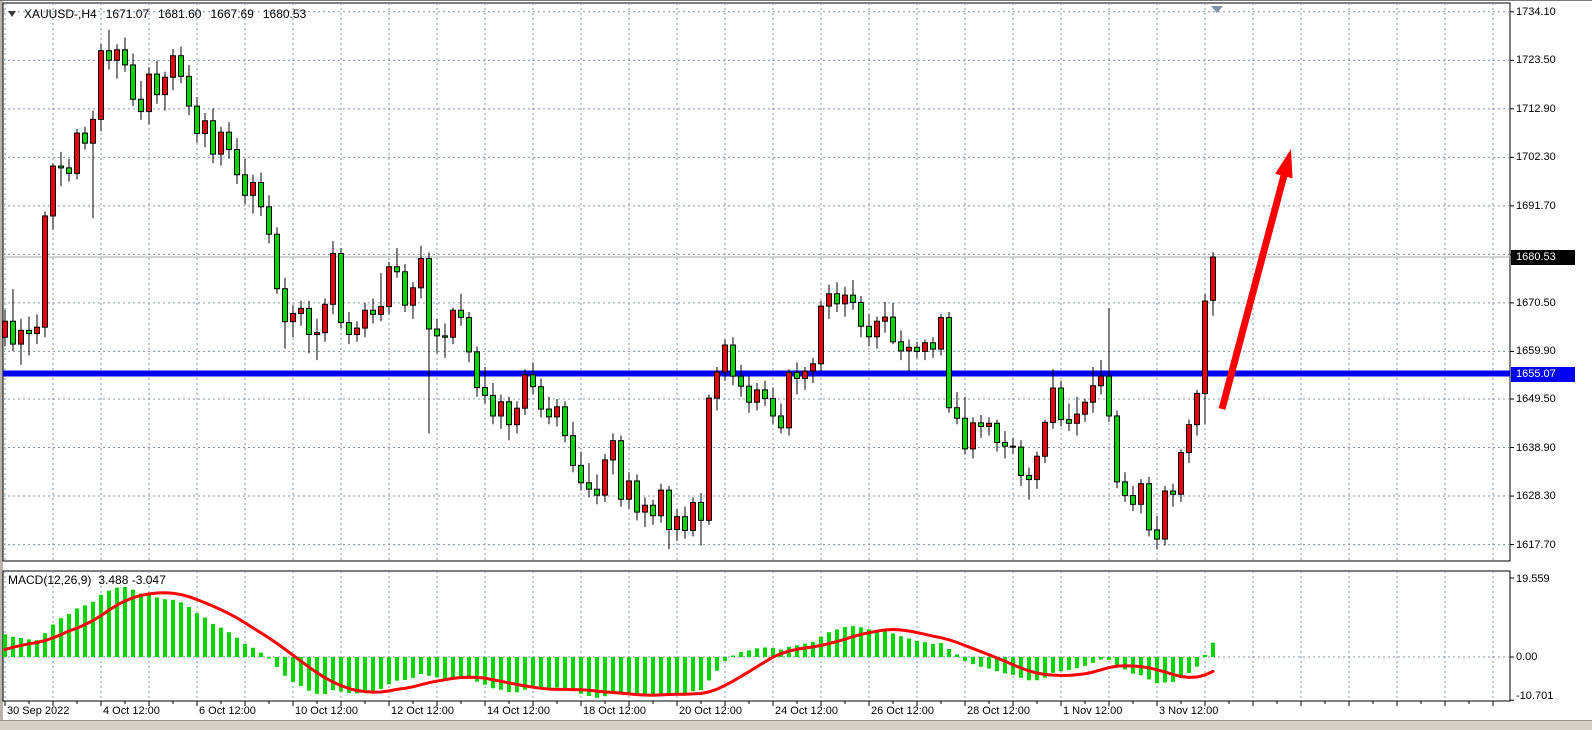  What do you see at coordinates (1536, 399) in the screenshot?
I see `price-axis-label: 1649.50` at bounding box center [1536, 399].